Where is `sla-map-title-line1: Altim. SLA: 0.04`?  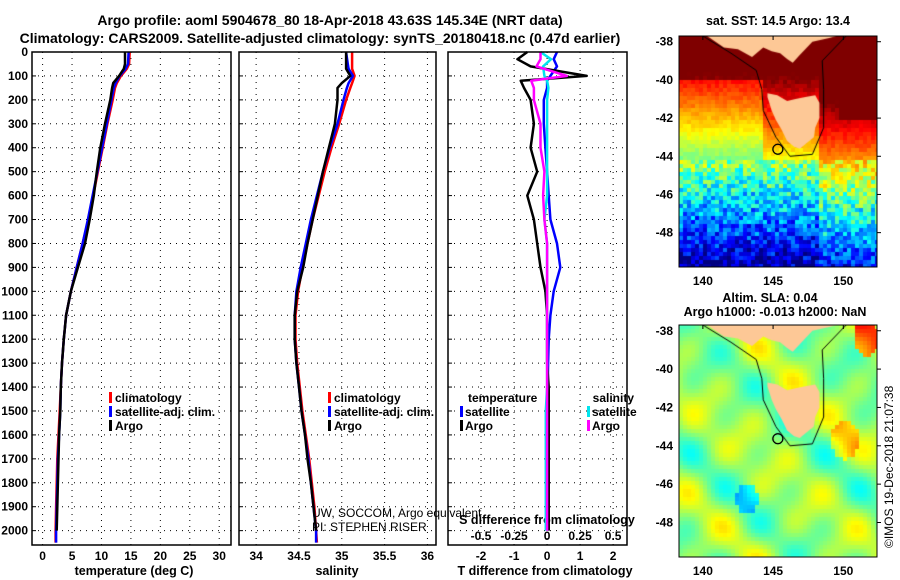 sla-map-title-line1: Altim. SLA: 0.04 is located at coordinates (769, 298).